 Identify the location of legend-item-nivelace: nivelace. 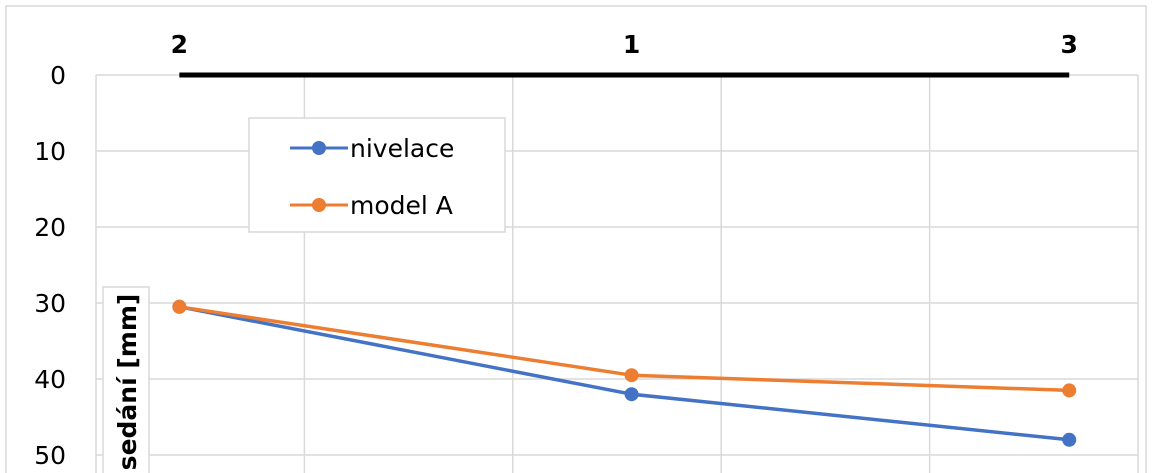
(372, 148).